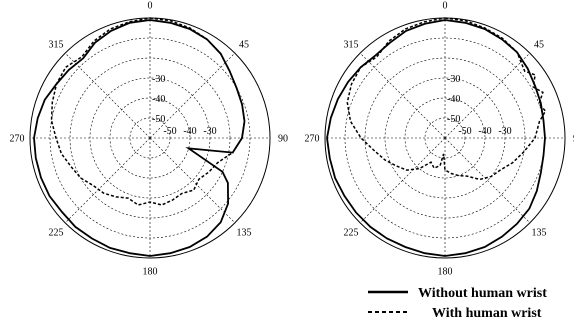  Describe the element at coordinates (283, 139) in the screenshot. I see `angle-tick-label: 90` at that location.